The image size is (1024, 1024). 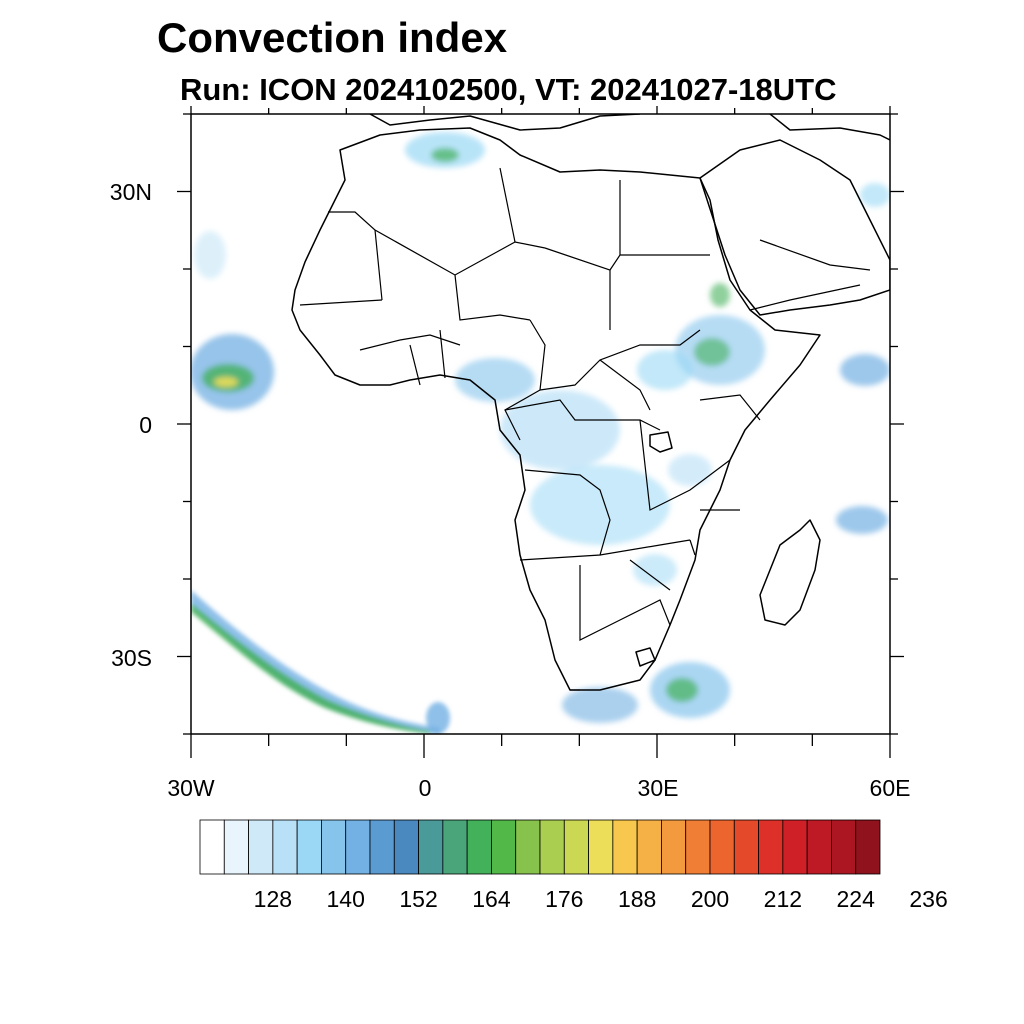 I want to click on x-label-0: 0, so click(x=425, y=788).